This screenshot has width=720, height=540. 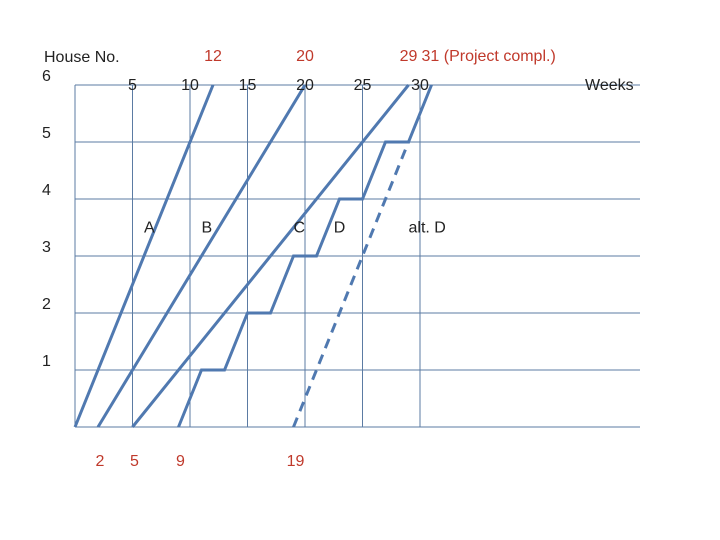 I want to click on series-label: alt. D, so click(x=427, y=228).